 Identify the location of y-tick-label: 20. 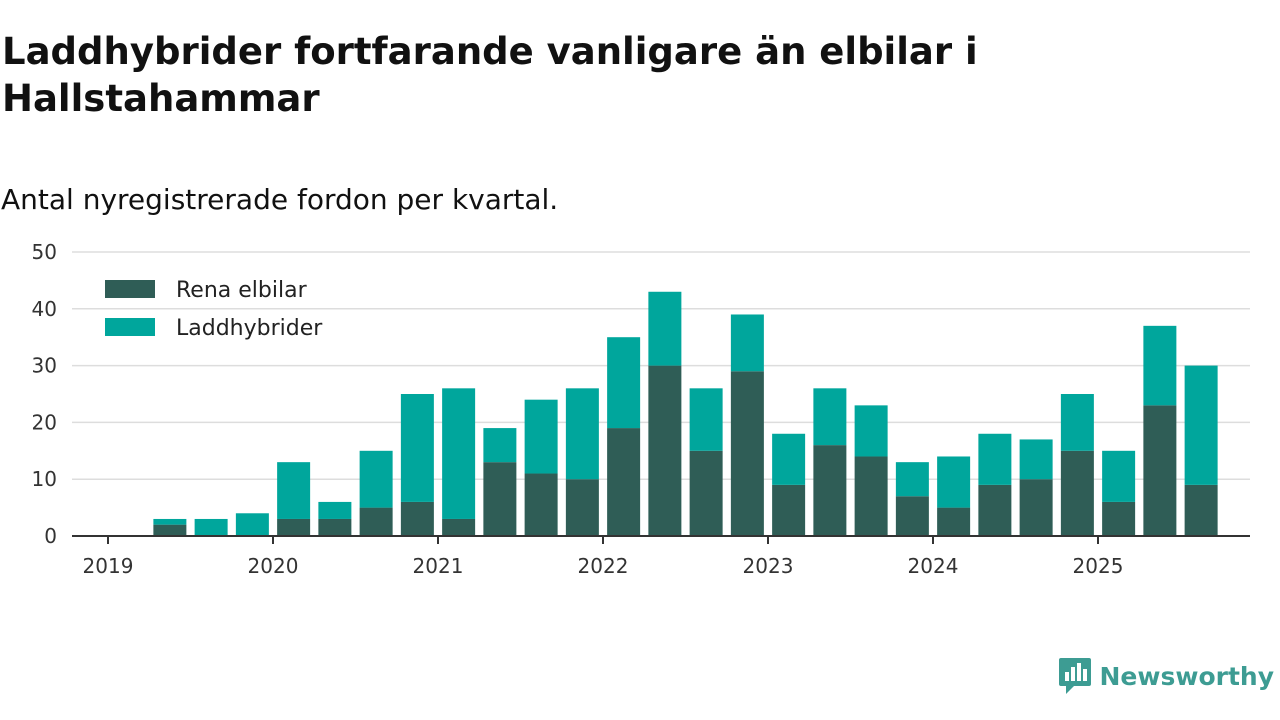
(44, 422).